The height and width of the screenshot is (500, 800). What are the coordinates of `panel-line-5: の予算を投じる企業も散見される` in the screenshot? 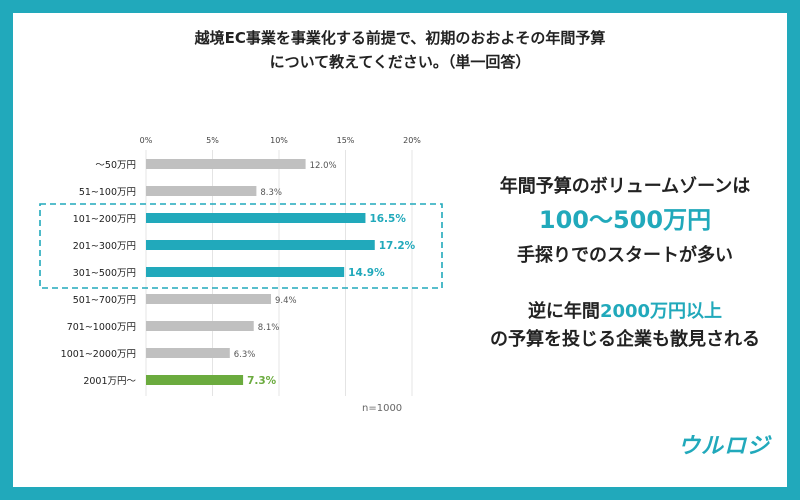 It's located at (625, 339).